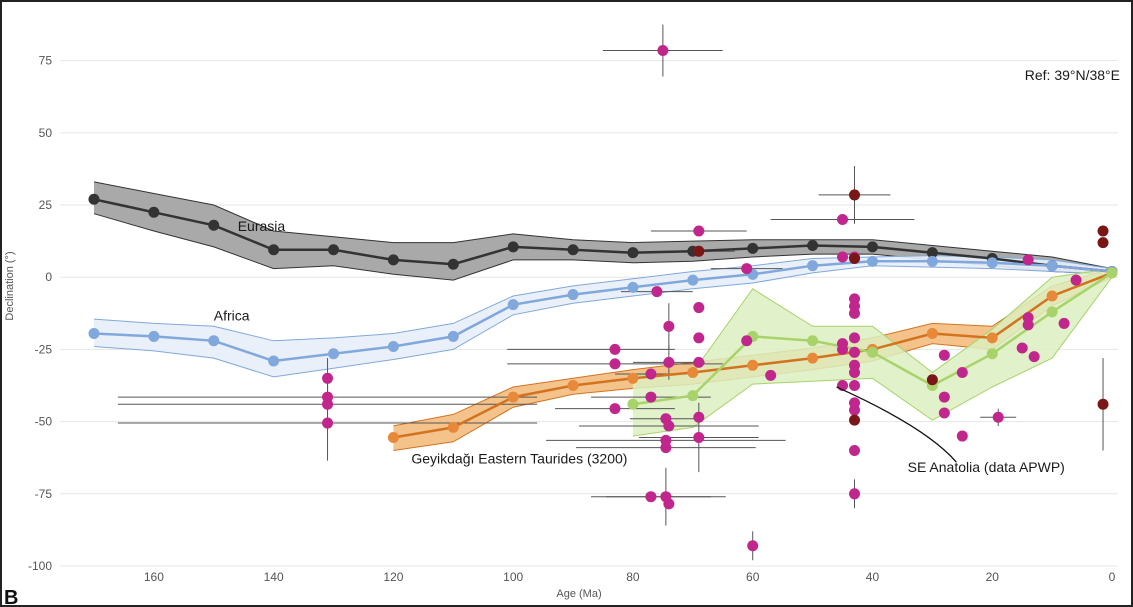 Image resolution: width=1133 pixels, height=607 pixels. I want to click on y-tick-label: -50, so click(44, 422).